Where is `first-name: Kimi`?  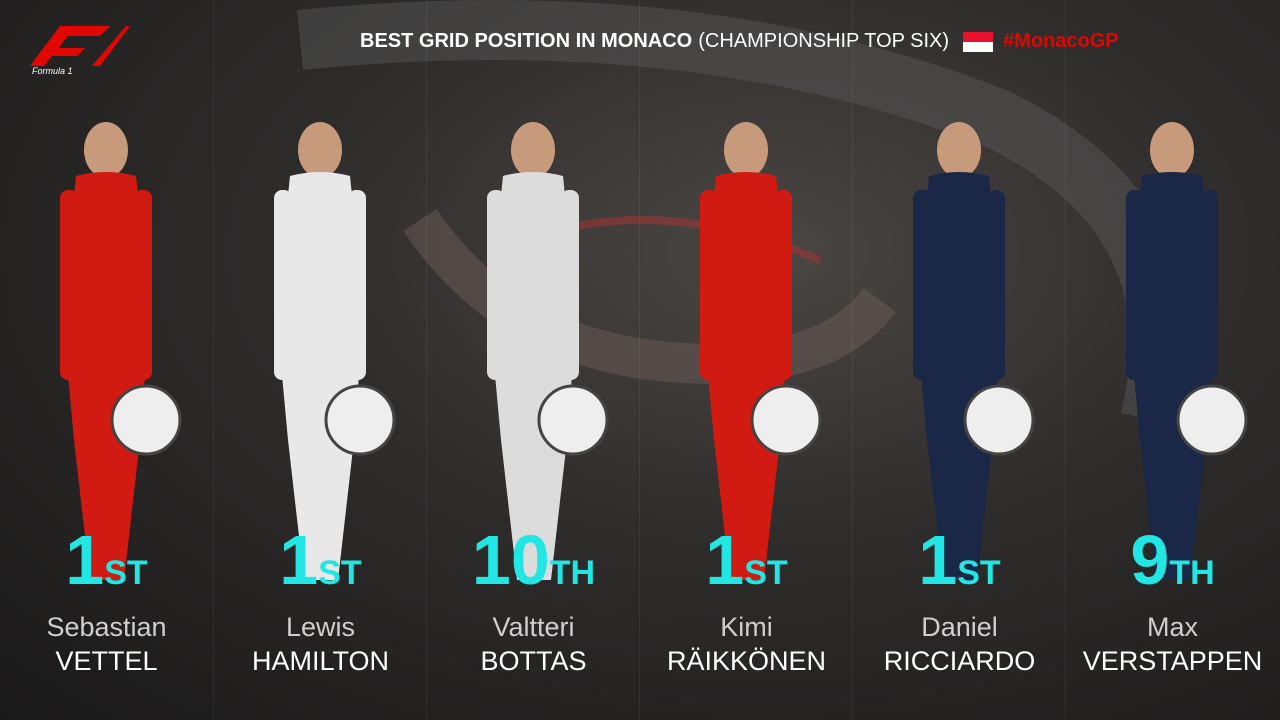 first-name: Kimi is located at coordinates (746, 627).